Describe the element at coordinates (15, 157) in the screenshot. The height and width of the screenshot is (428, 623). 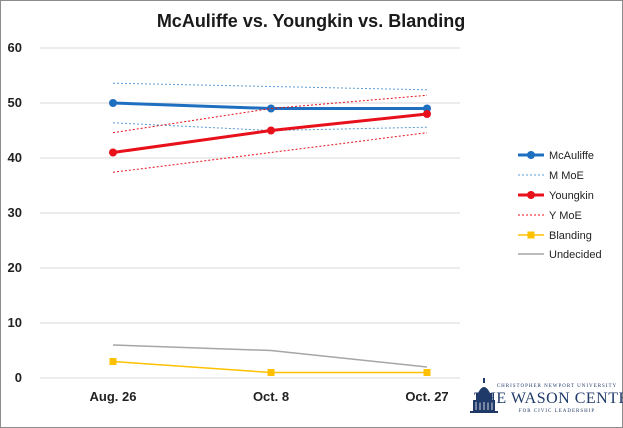
I see `y-tick-label: 40` at that location.